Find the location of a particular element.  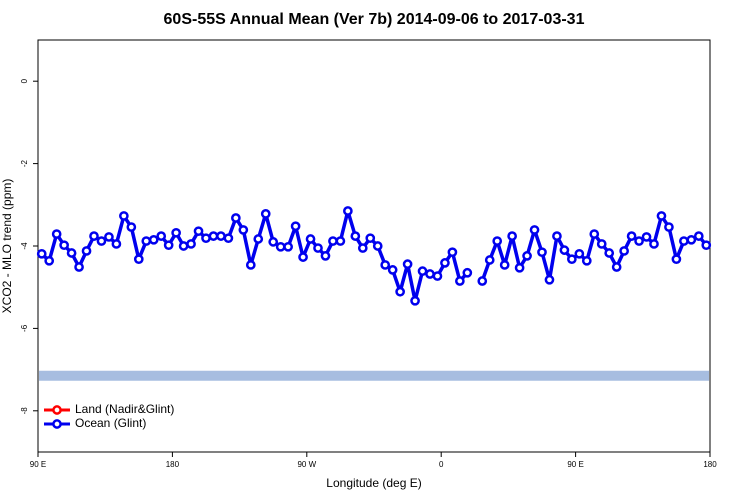

y-tick-label: -4 is located at coordinates (24, 246).